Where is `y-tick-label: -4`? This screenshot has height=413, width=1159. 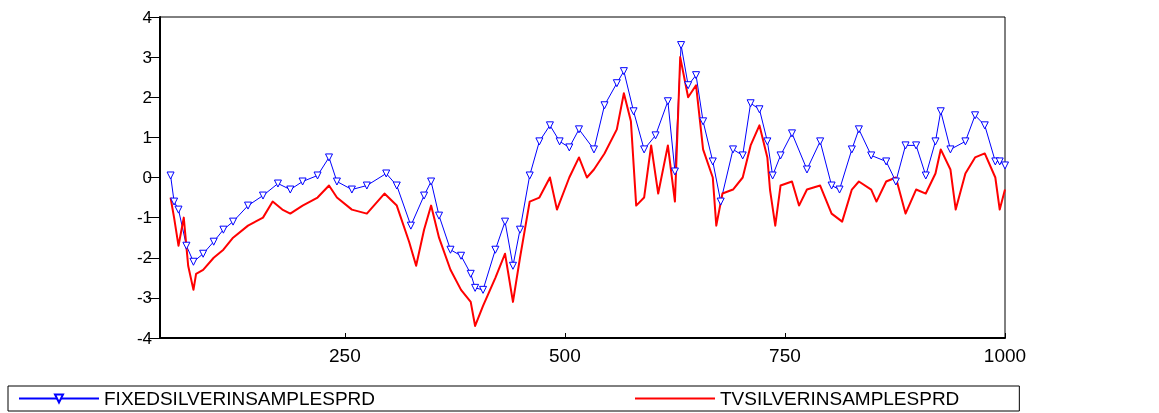 y-tick-label: -4 is located at coordinates (144, 338).